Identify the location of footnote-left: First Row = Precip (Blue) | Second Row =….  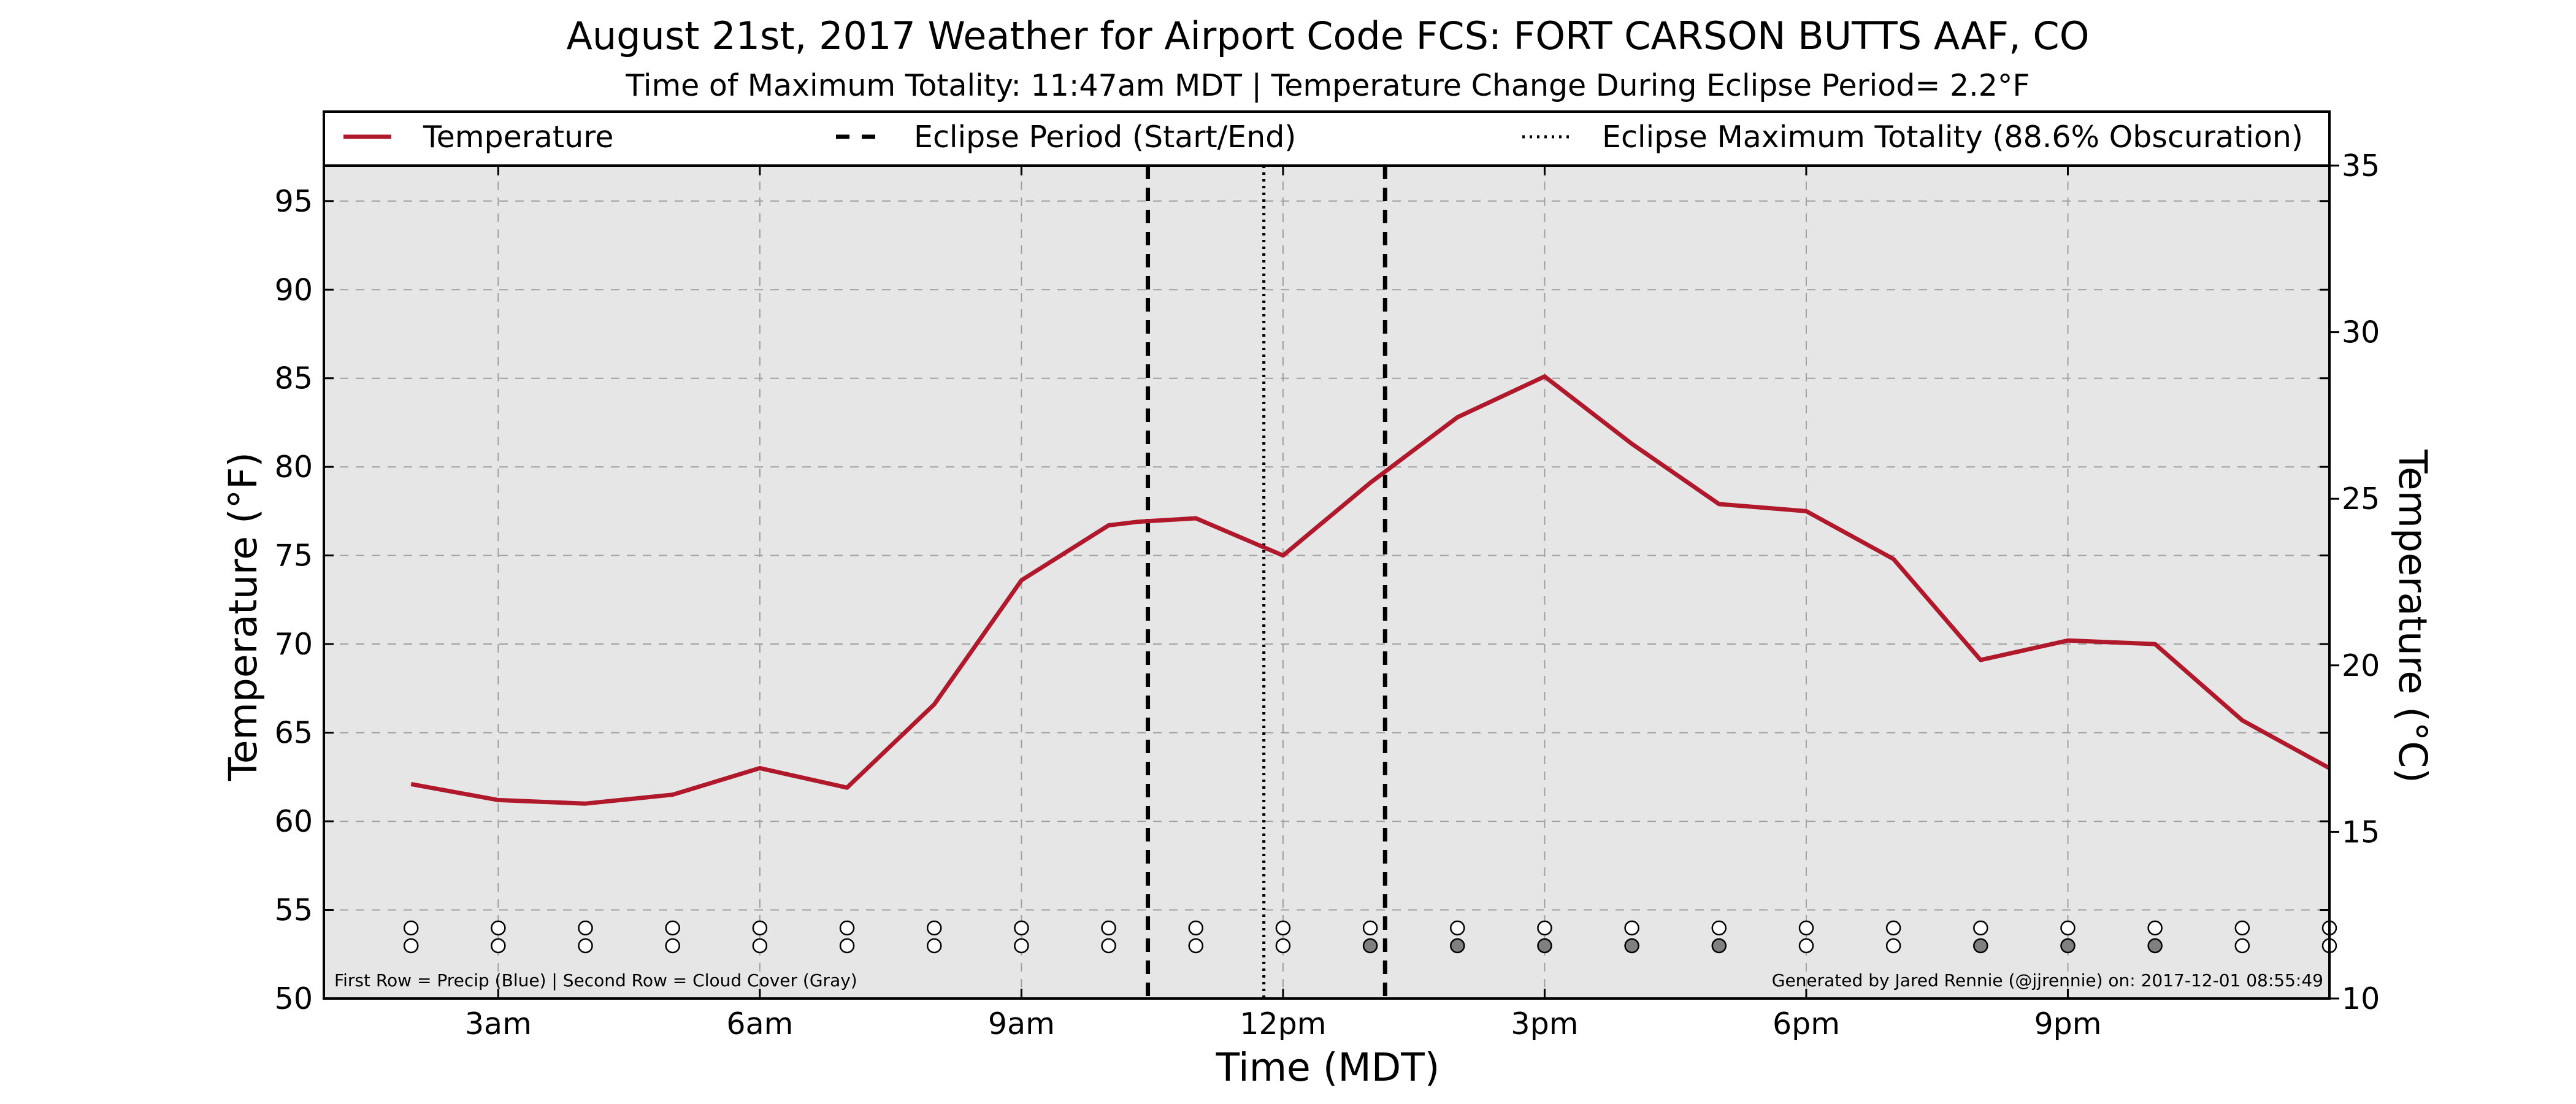
(595, 980).